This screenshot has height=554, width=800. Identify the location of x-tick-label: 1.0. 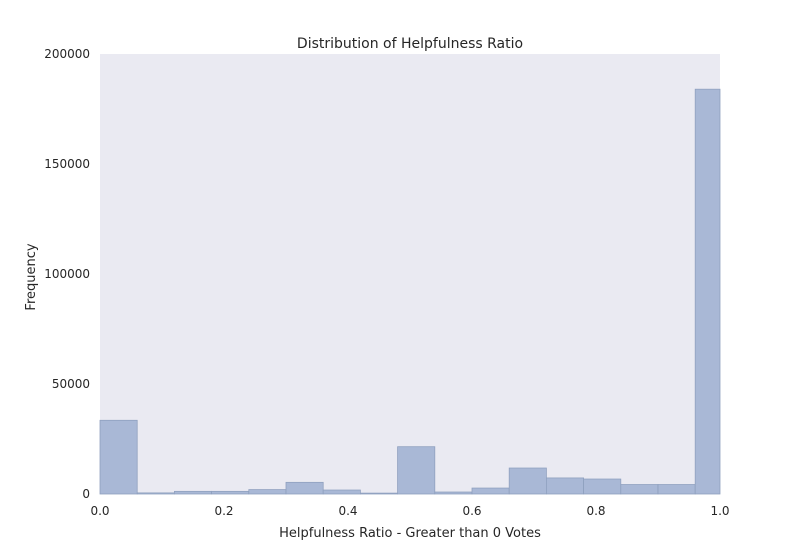
(719, 511).